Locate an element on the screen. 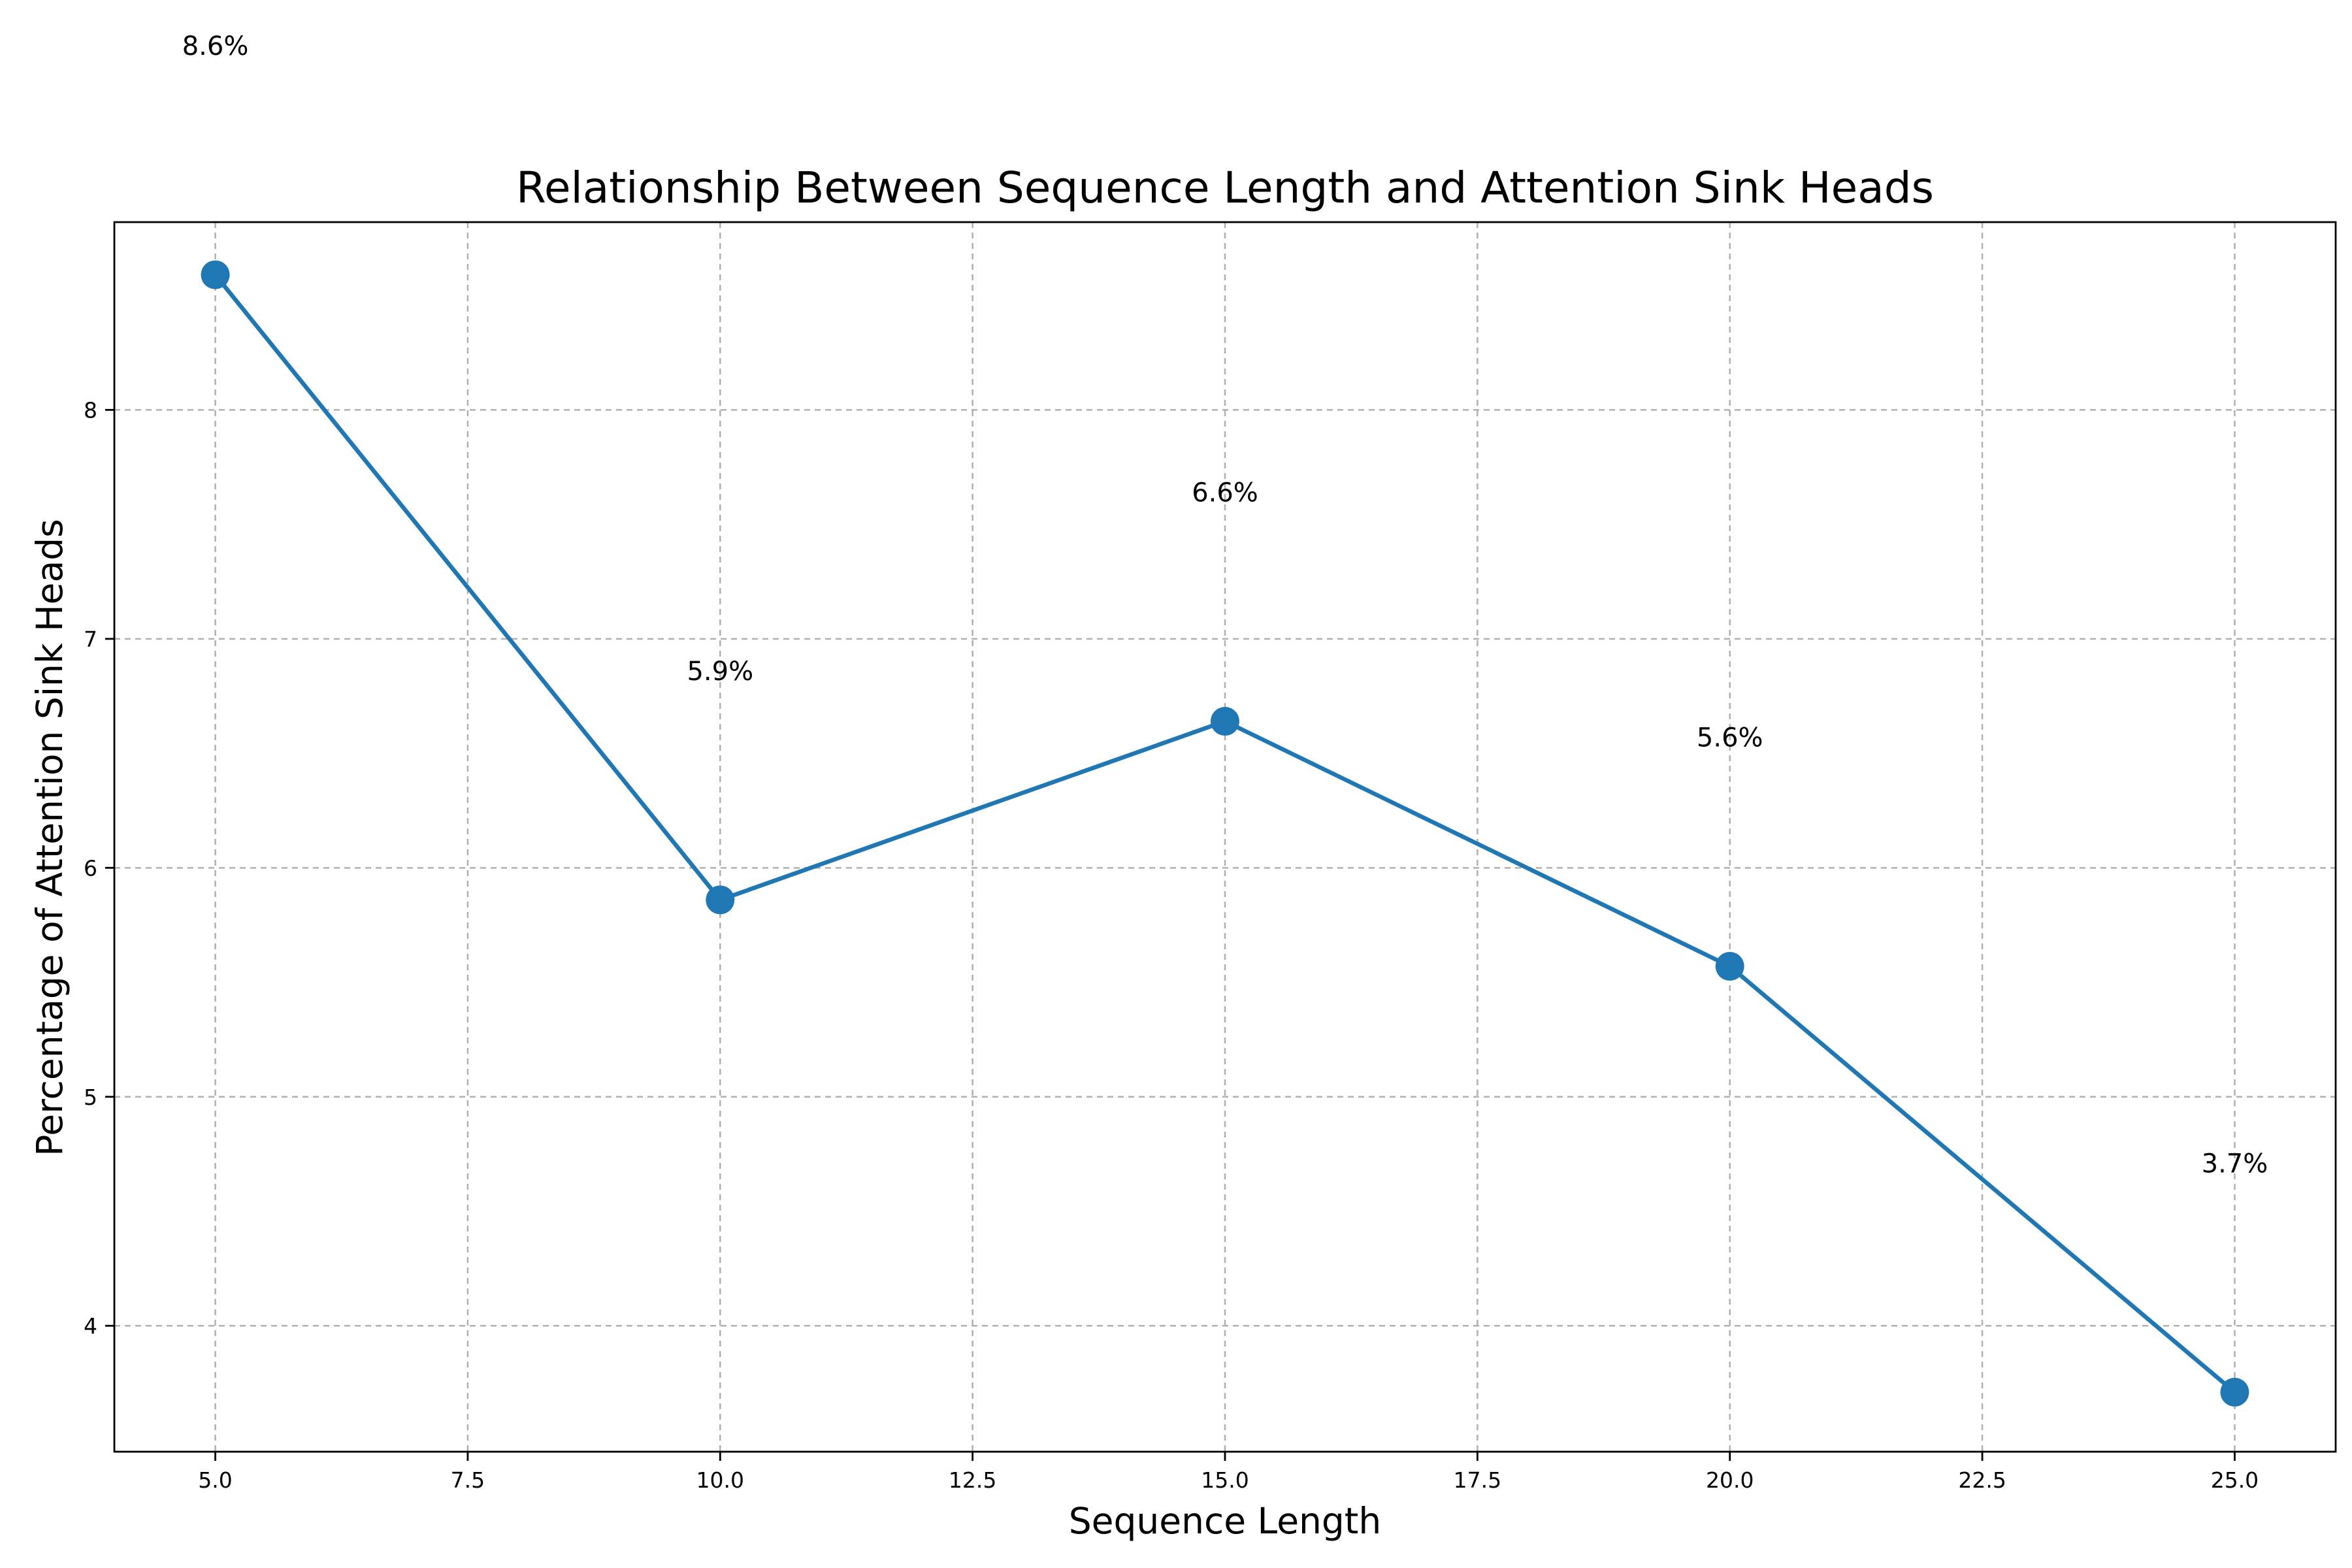  data-label: 6.6% is located at coordinates (1225, 493).